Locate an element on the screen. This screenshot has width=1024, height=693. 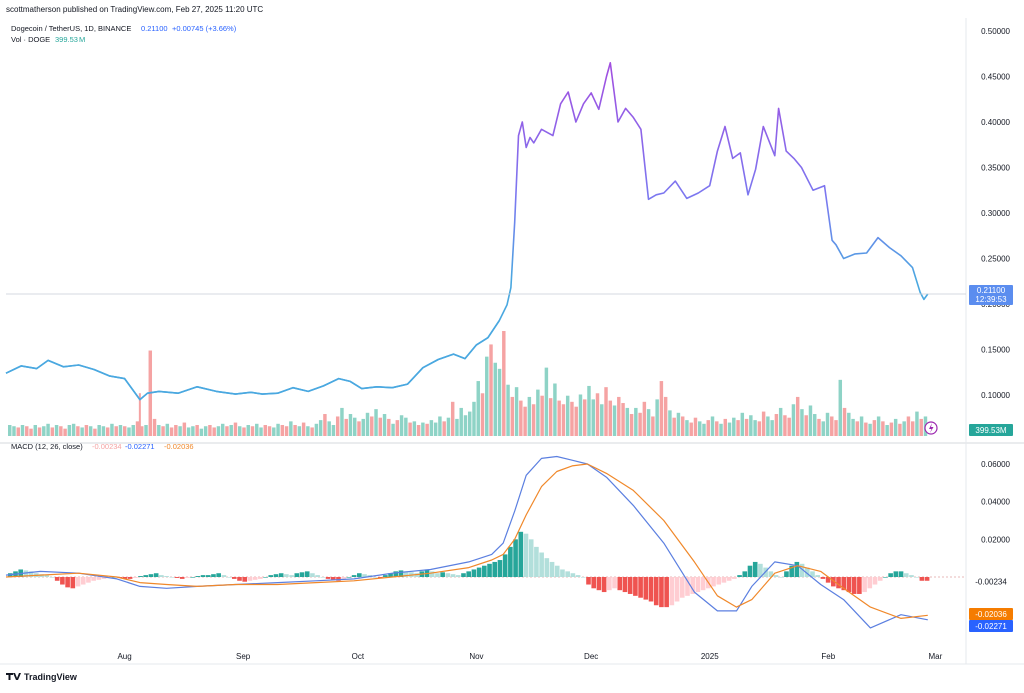
price-tick-label: 0.40000 is located at coordinates (995, 122).